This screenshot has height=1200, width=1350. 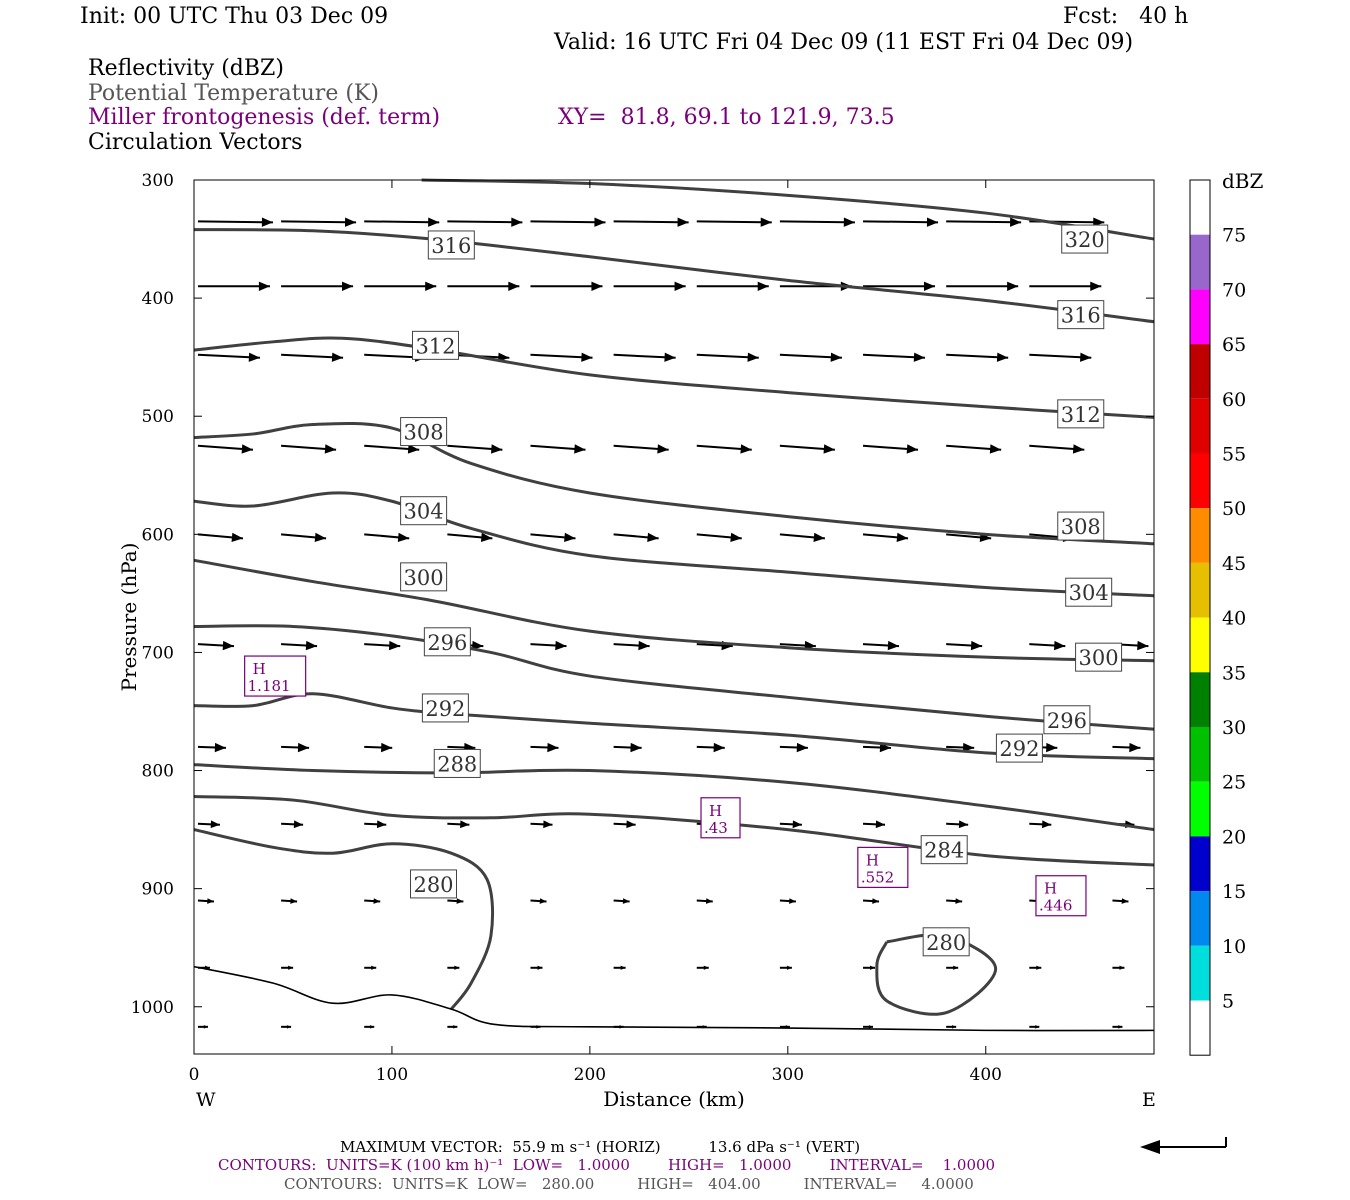 I want to click on colorbar-label: 60, so click(x=1234, y=400).